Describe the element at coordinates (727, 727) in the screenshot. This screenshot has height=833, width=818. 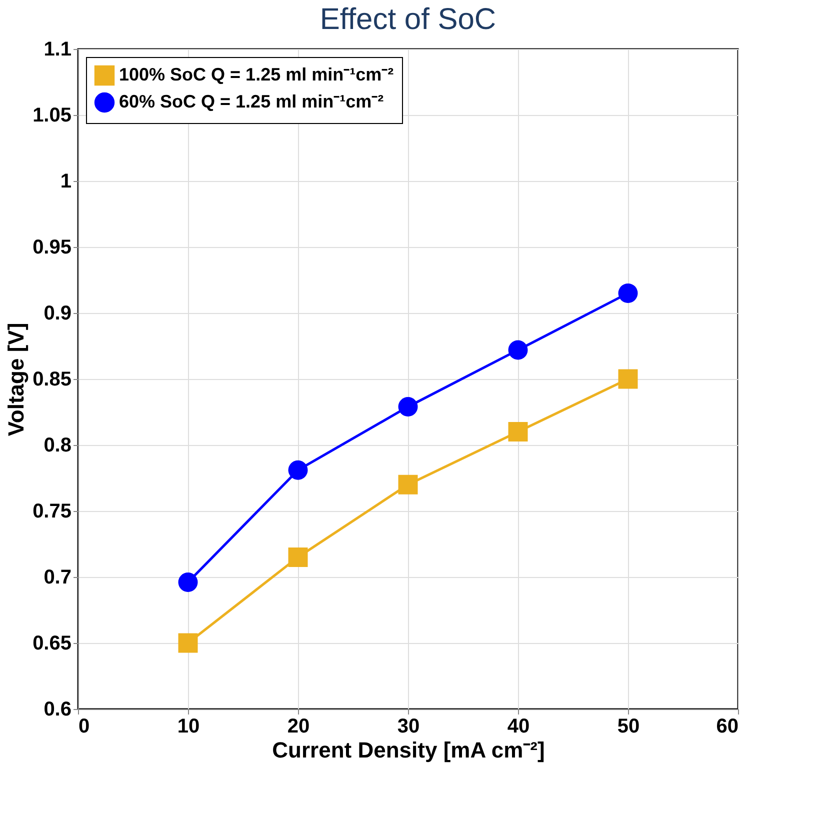
I see `x-tick-label: 60` at that location.